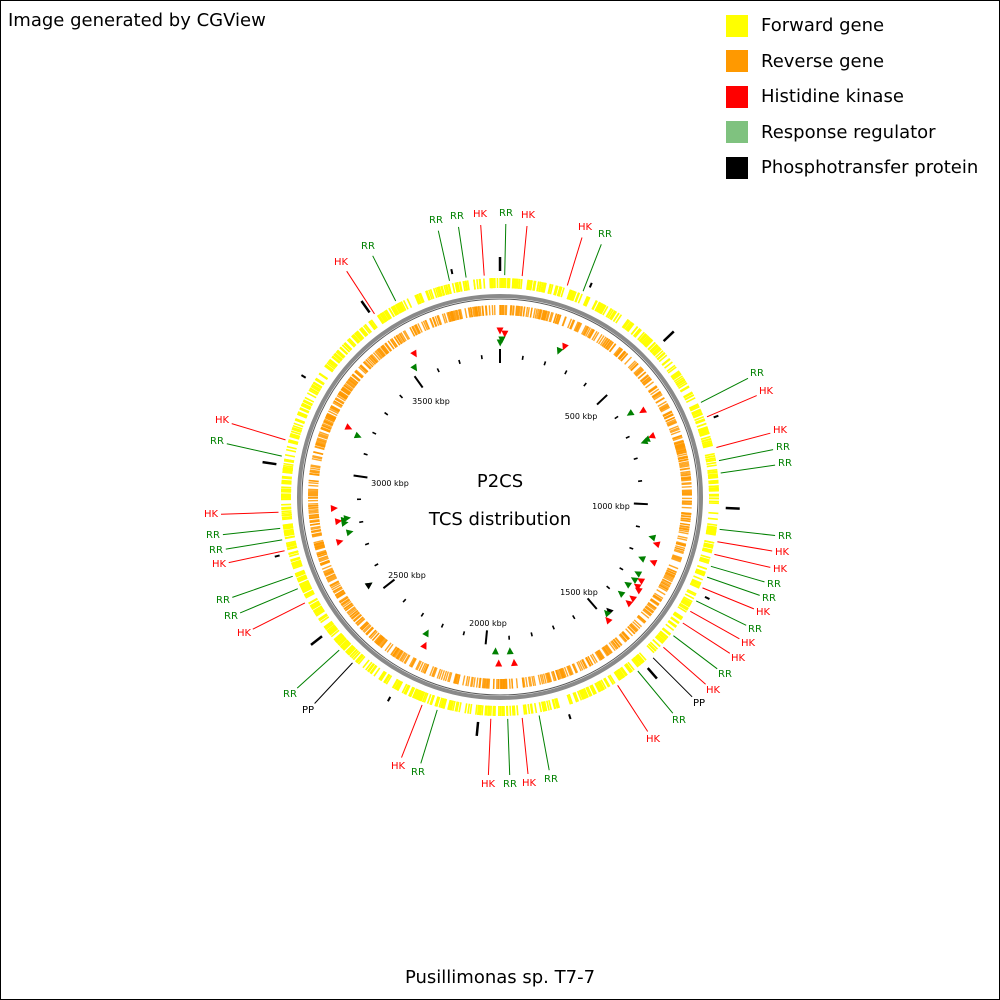 The image size is (1000, 1000). I want to click on map-subtitle: TCS distribution, so click(499, 519).